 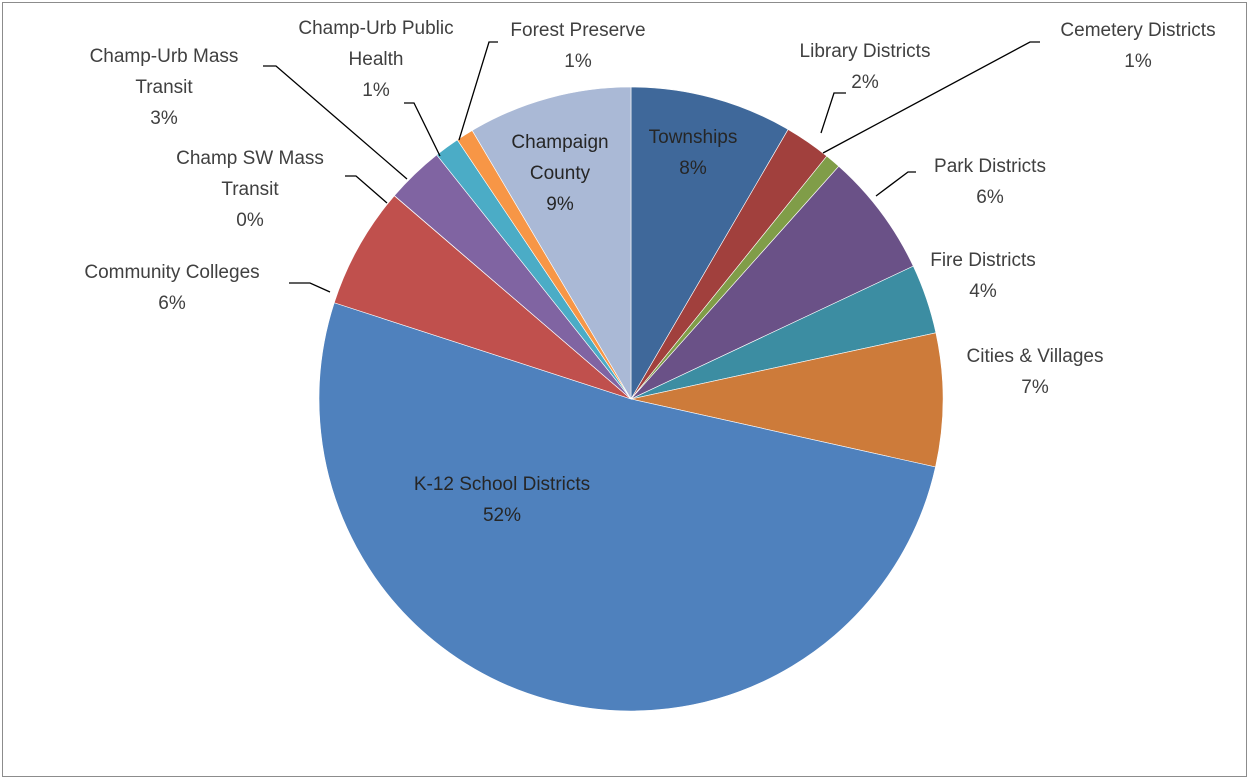 I want to click on data-label-cities-and-villages: Cities & Villages 7%, so click(x=1035, y=372).